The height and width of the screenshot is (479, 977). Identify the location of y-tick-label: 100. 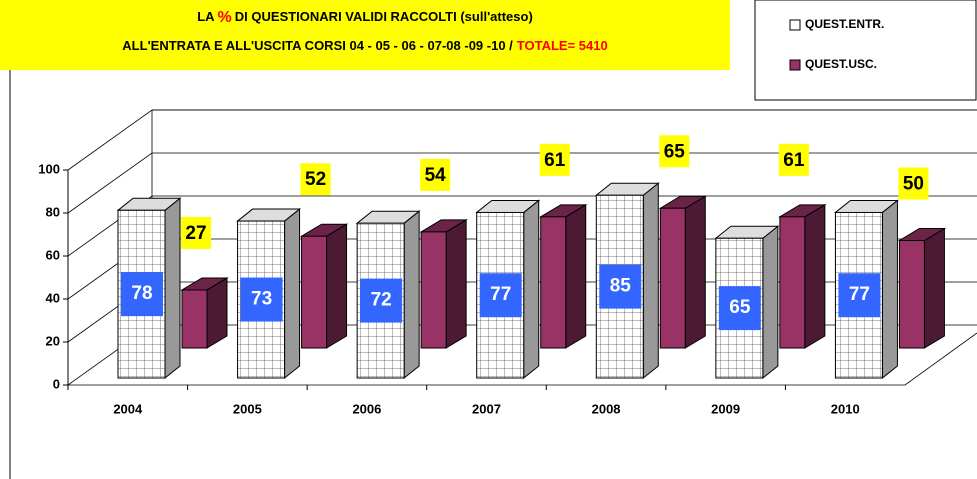
(49, 168).